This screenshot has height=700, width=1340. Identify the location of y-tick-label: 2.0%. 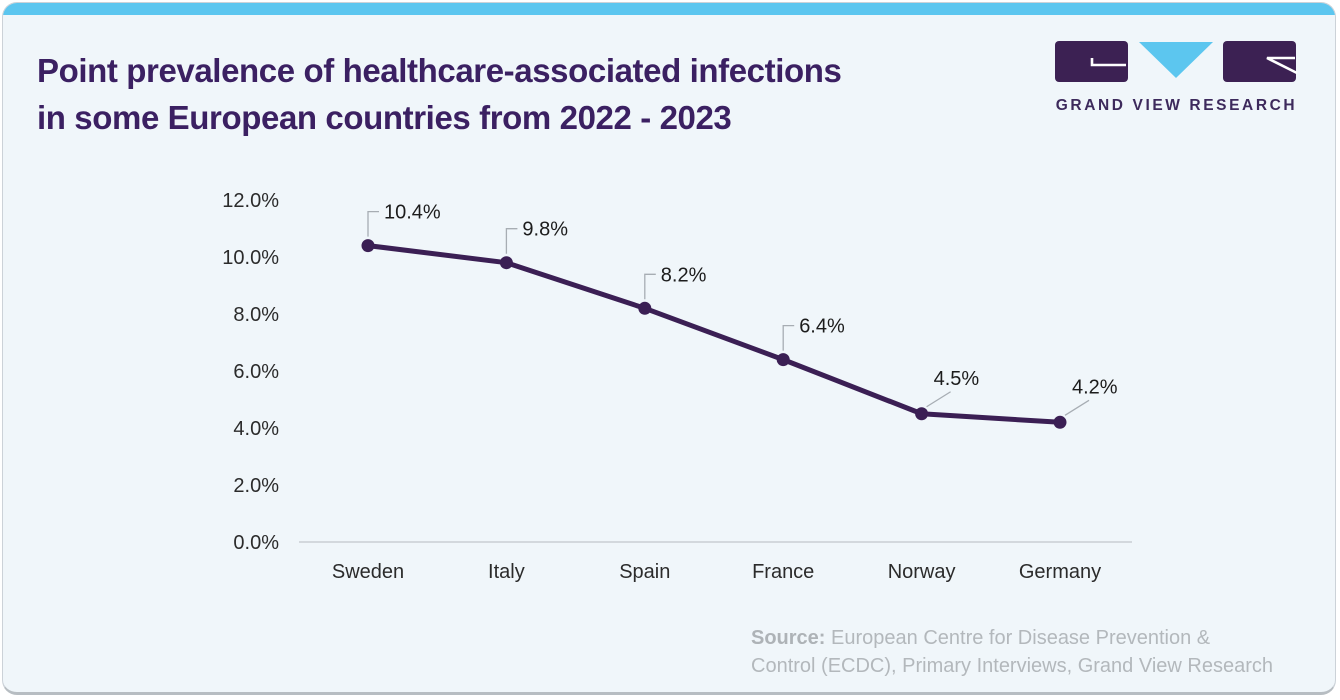
(256, 486).